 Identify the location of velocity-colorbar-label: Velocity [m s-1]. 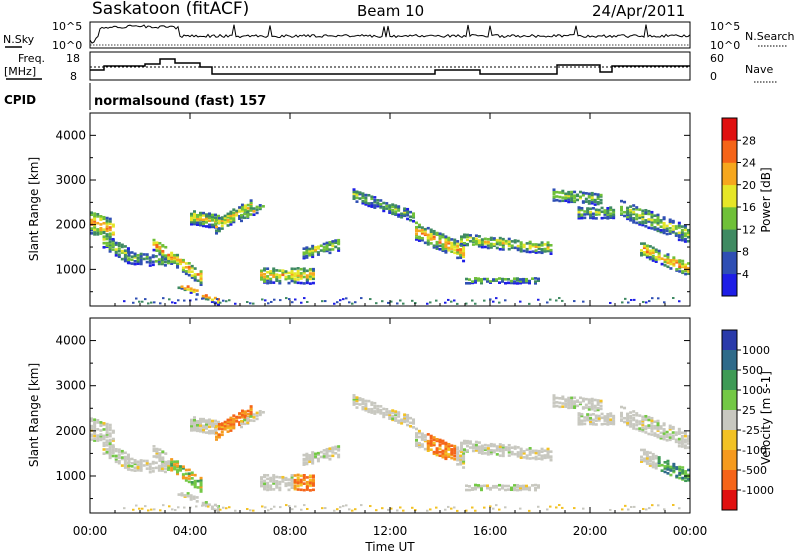
(766, 418).